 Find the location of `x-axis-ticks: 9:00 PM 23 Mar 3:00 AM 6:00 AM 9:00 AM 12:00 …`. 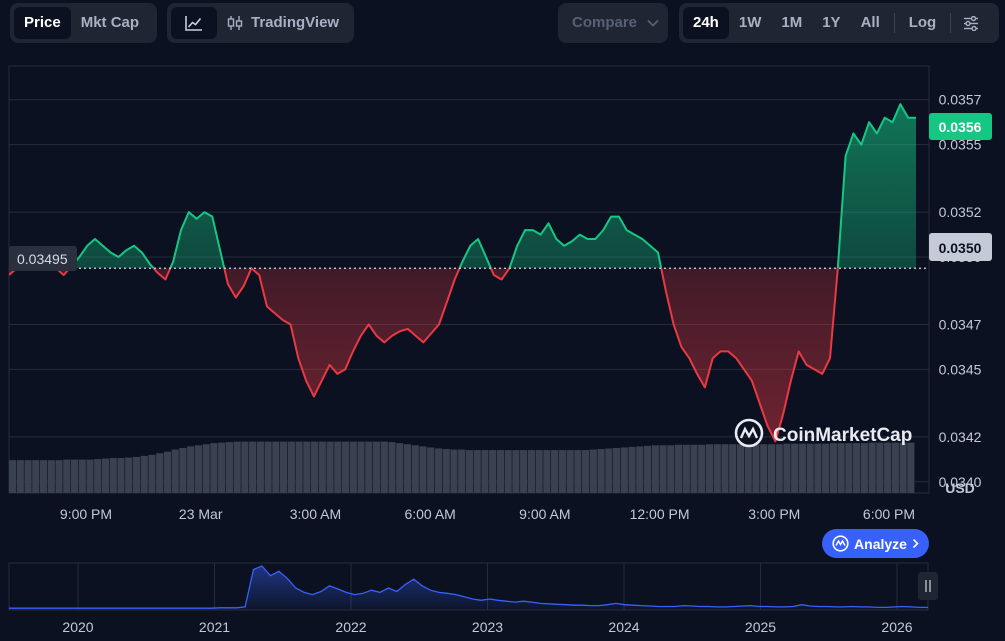

x-axis-ticks: 9:00 PM 23 Mar 3:00 AM 6:00 AM 9:00 AM 12:00 … is located at coordinates (487, 514).